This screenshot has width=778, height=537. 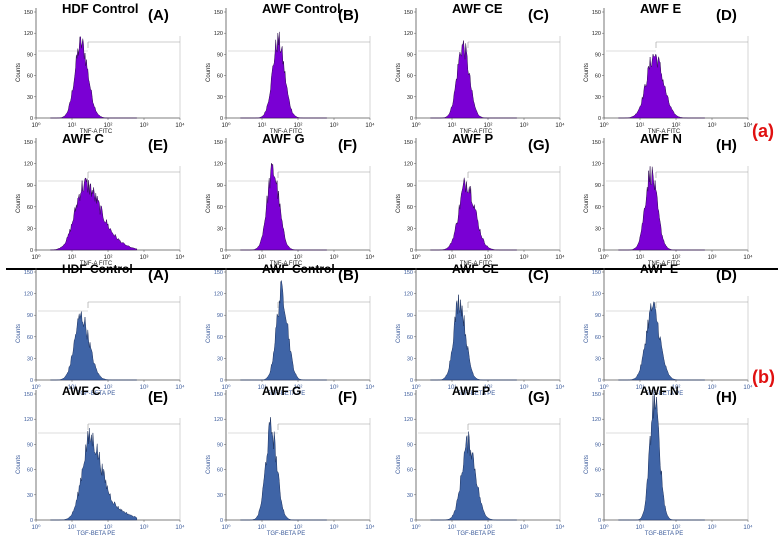 I want to click on panel-letter: (F), so click(x=347, y=397).